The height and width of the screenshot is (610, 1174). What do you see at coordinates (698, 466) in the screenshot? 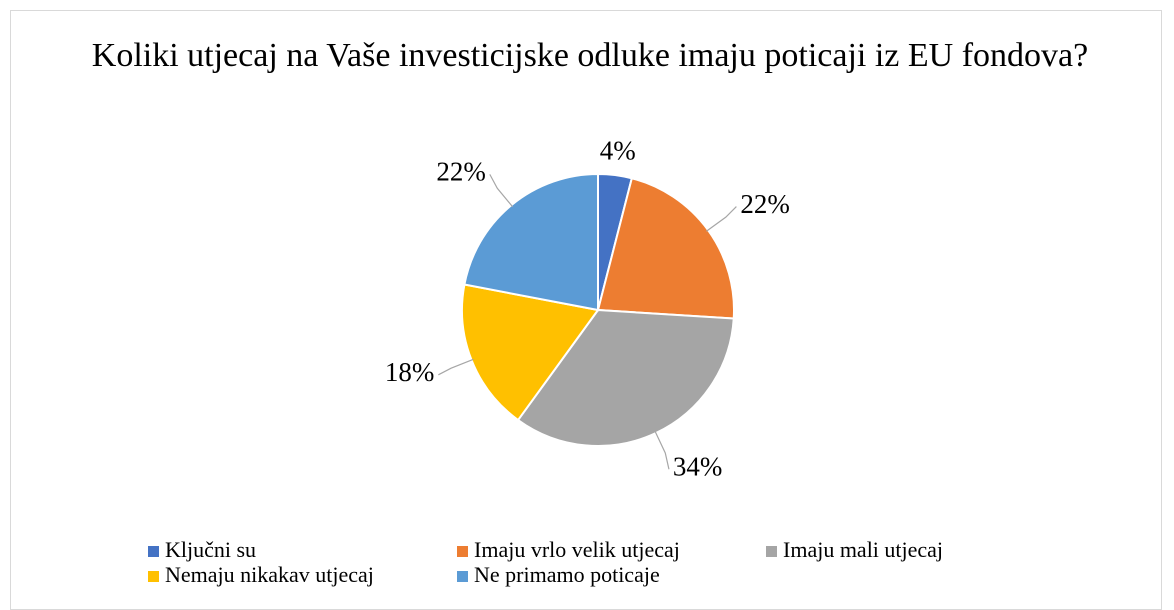
I see `data-label: 34%` at bounding box center [698, 466].